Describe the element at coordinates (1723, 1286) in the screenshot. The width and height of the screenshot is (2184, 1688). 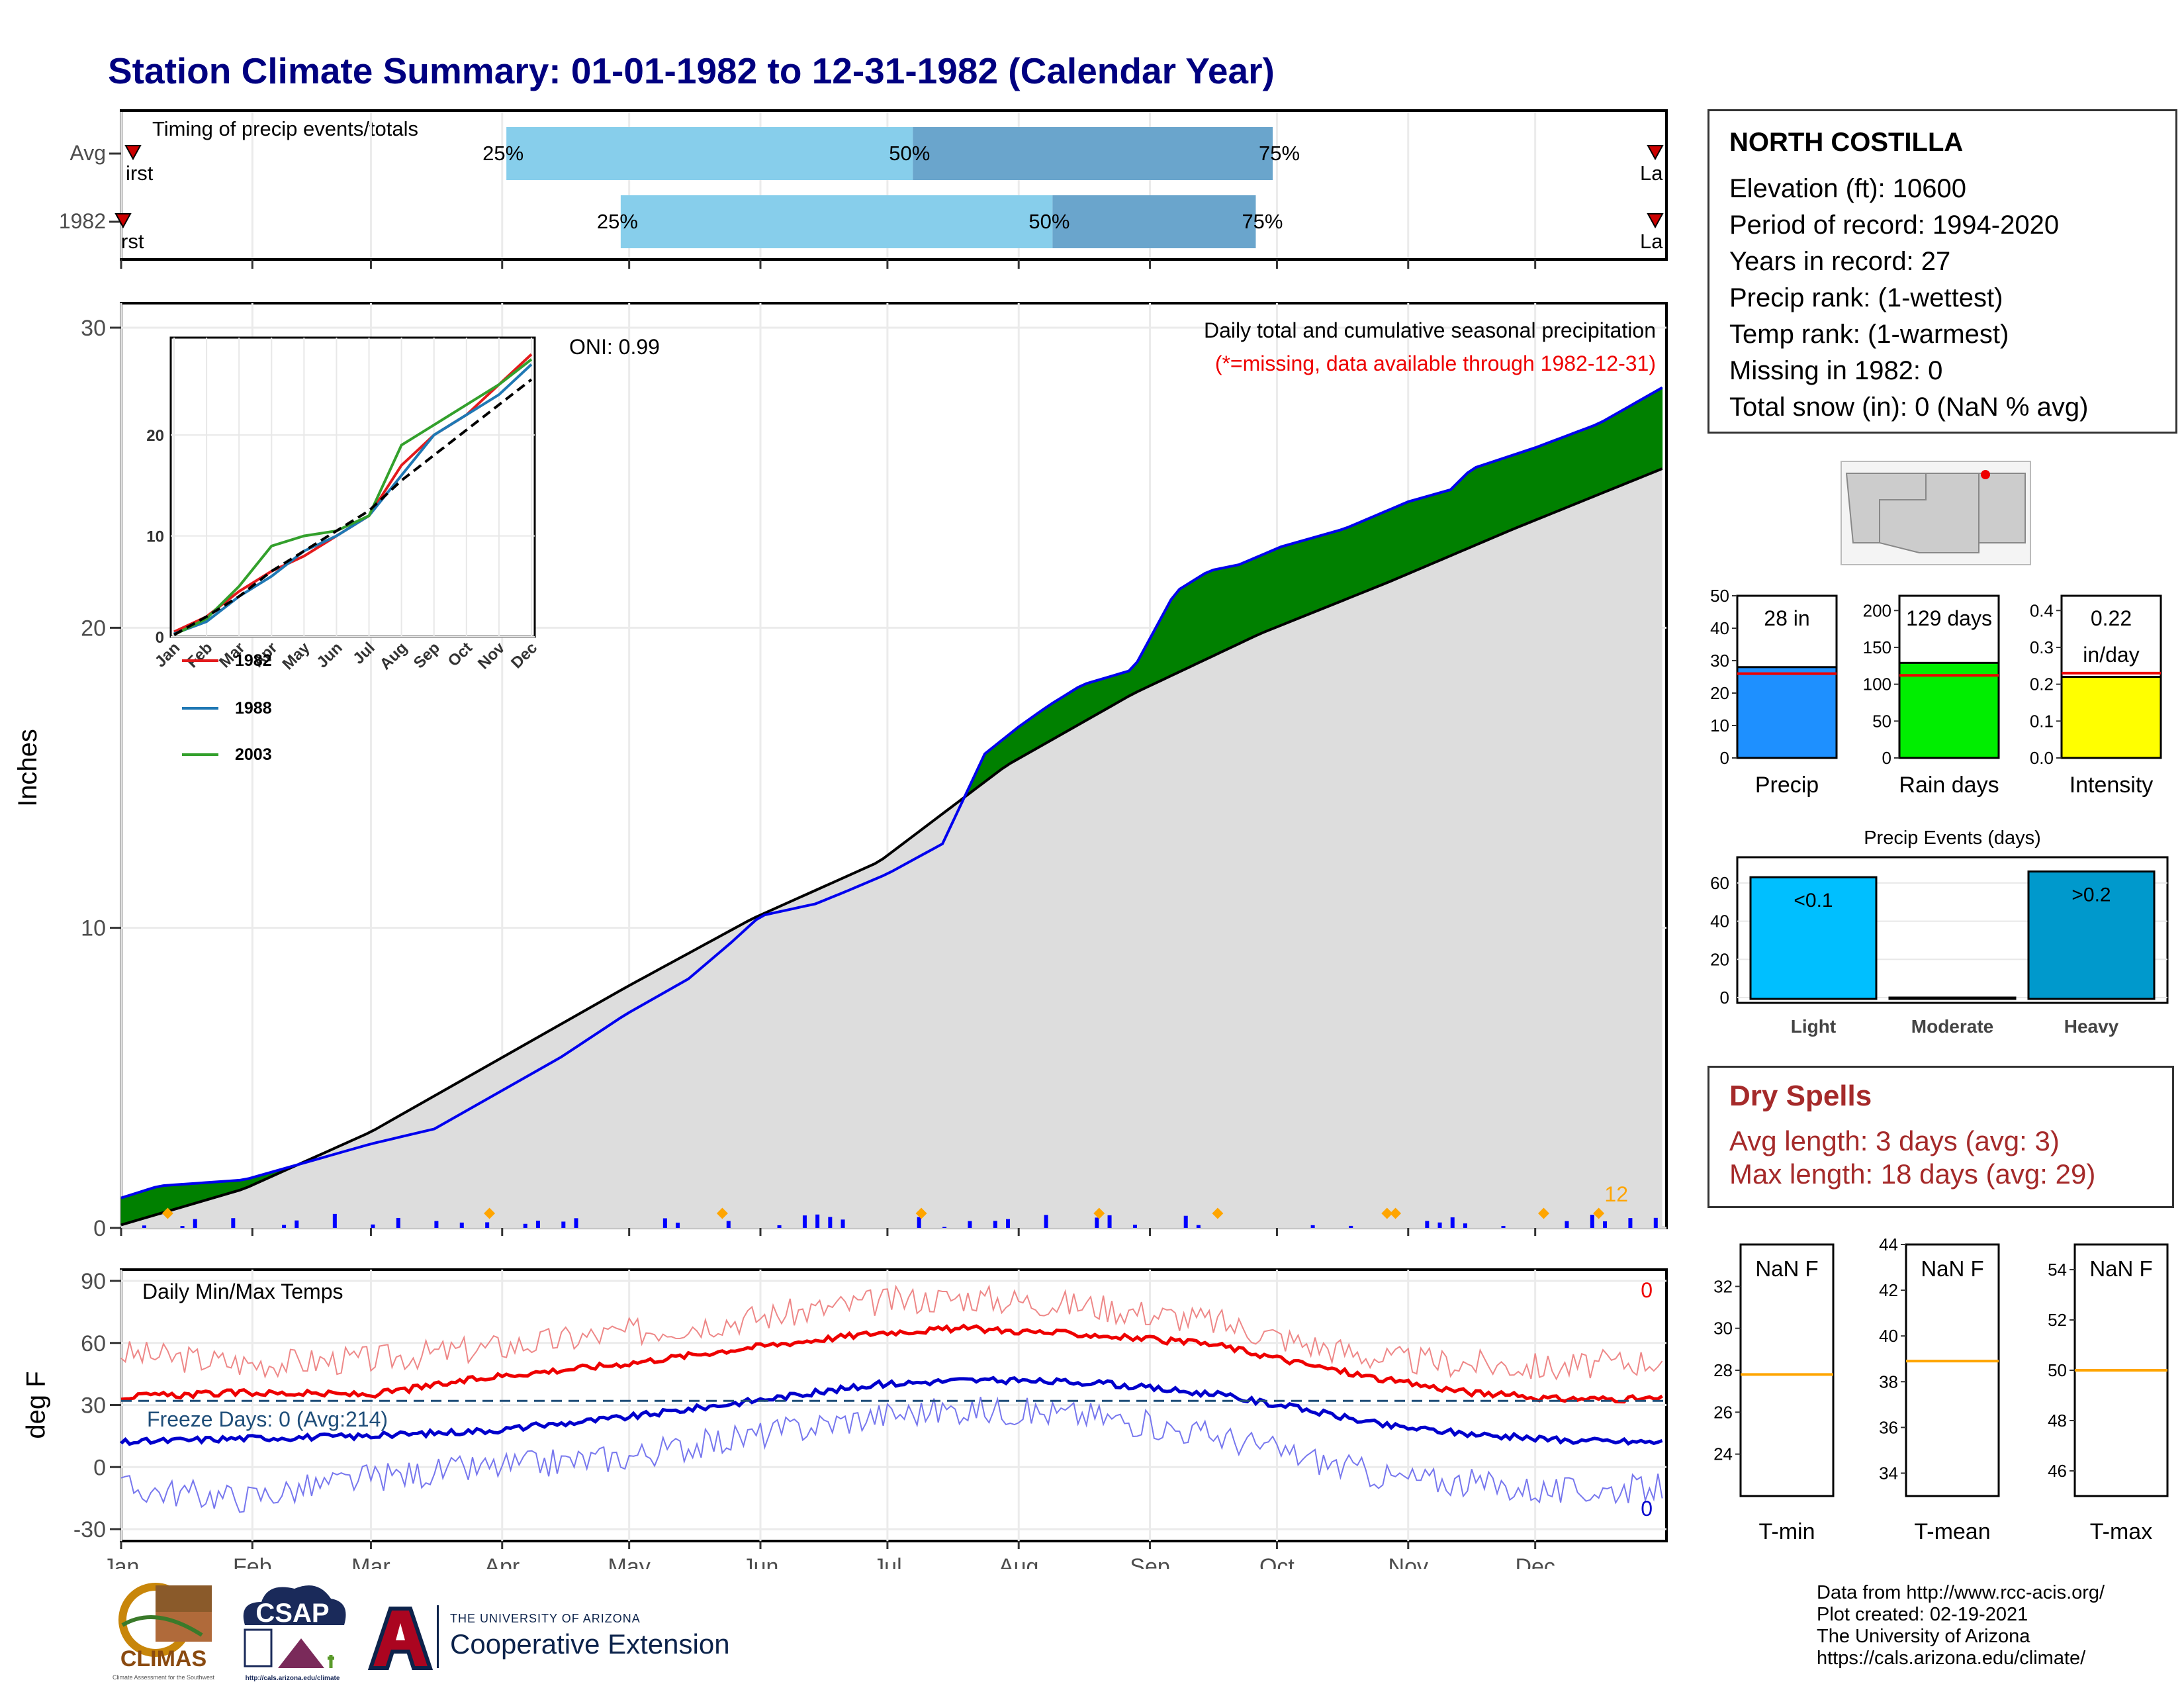
I see `temp-summary-ytick-label: 32` at that location.